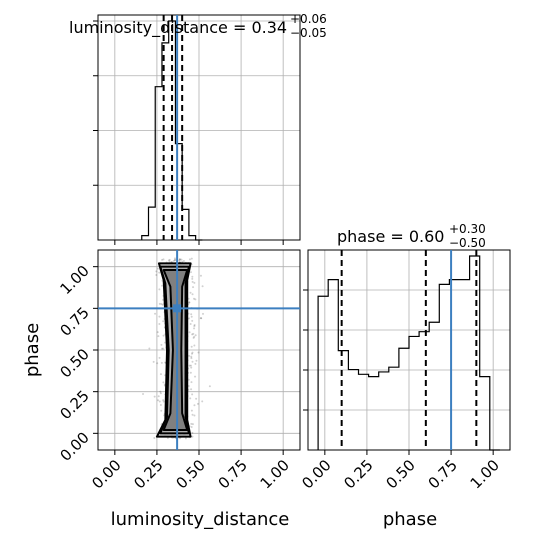  I want to click on luminosity-distance-histogram, so click(172, 130).